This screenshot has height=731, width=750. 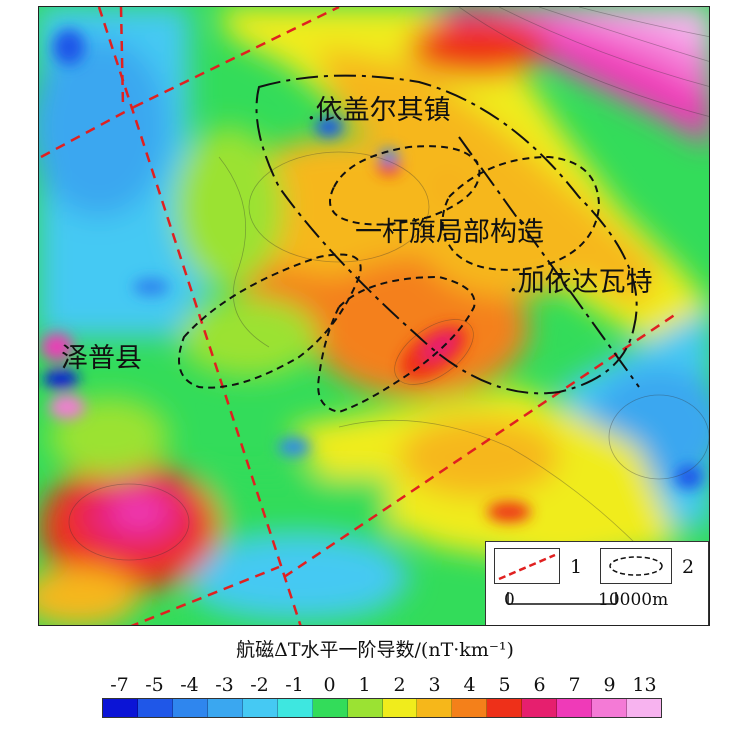 I want to click on colorbar-tick-label: -3, so click(x=224, y=685).